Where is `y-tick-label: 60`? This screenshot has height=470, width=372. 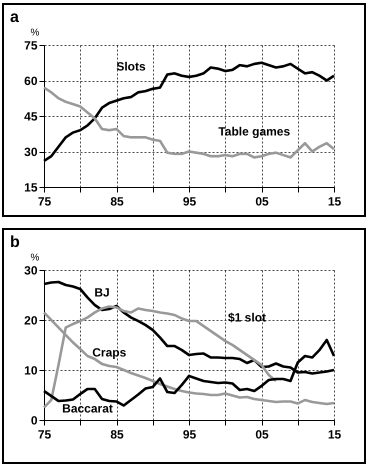
y-tick-label: 60 is located at coordinates (31, 81).